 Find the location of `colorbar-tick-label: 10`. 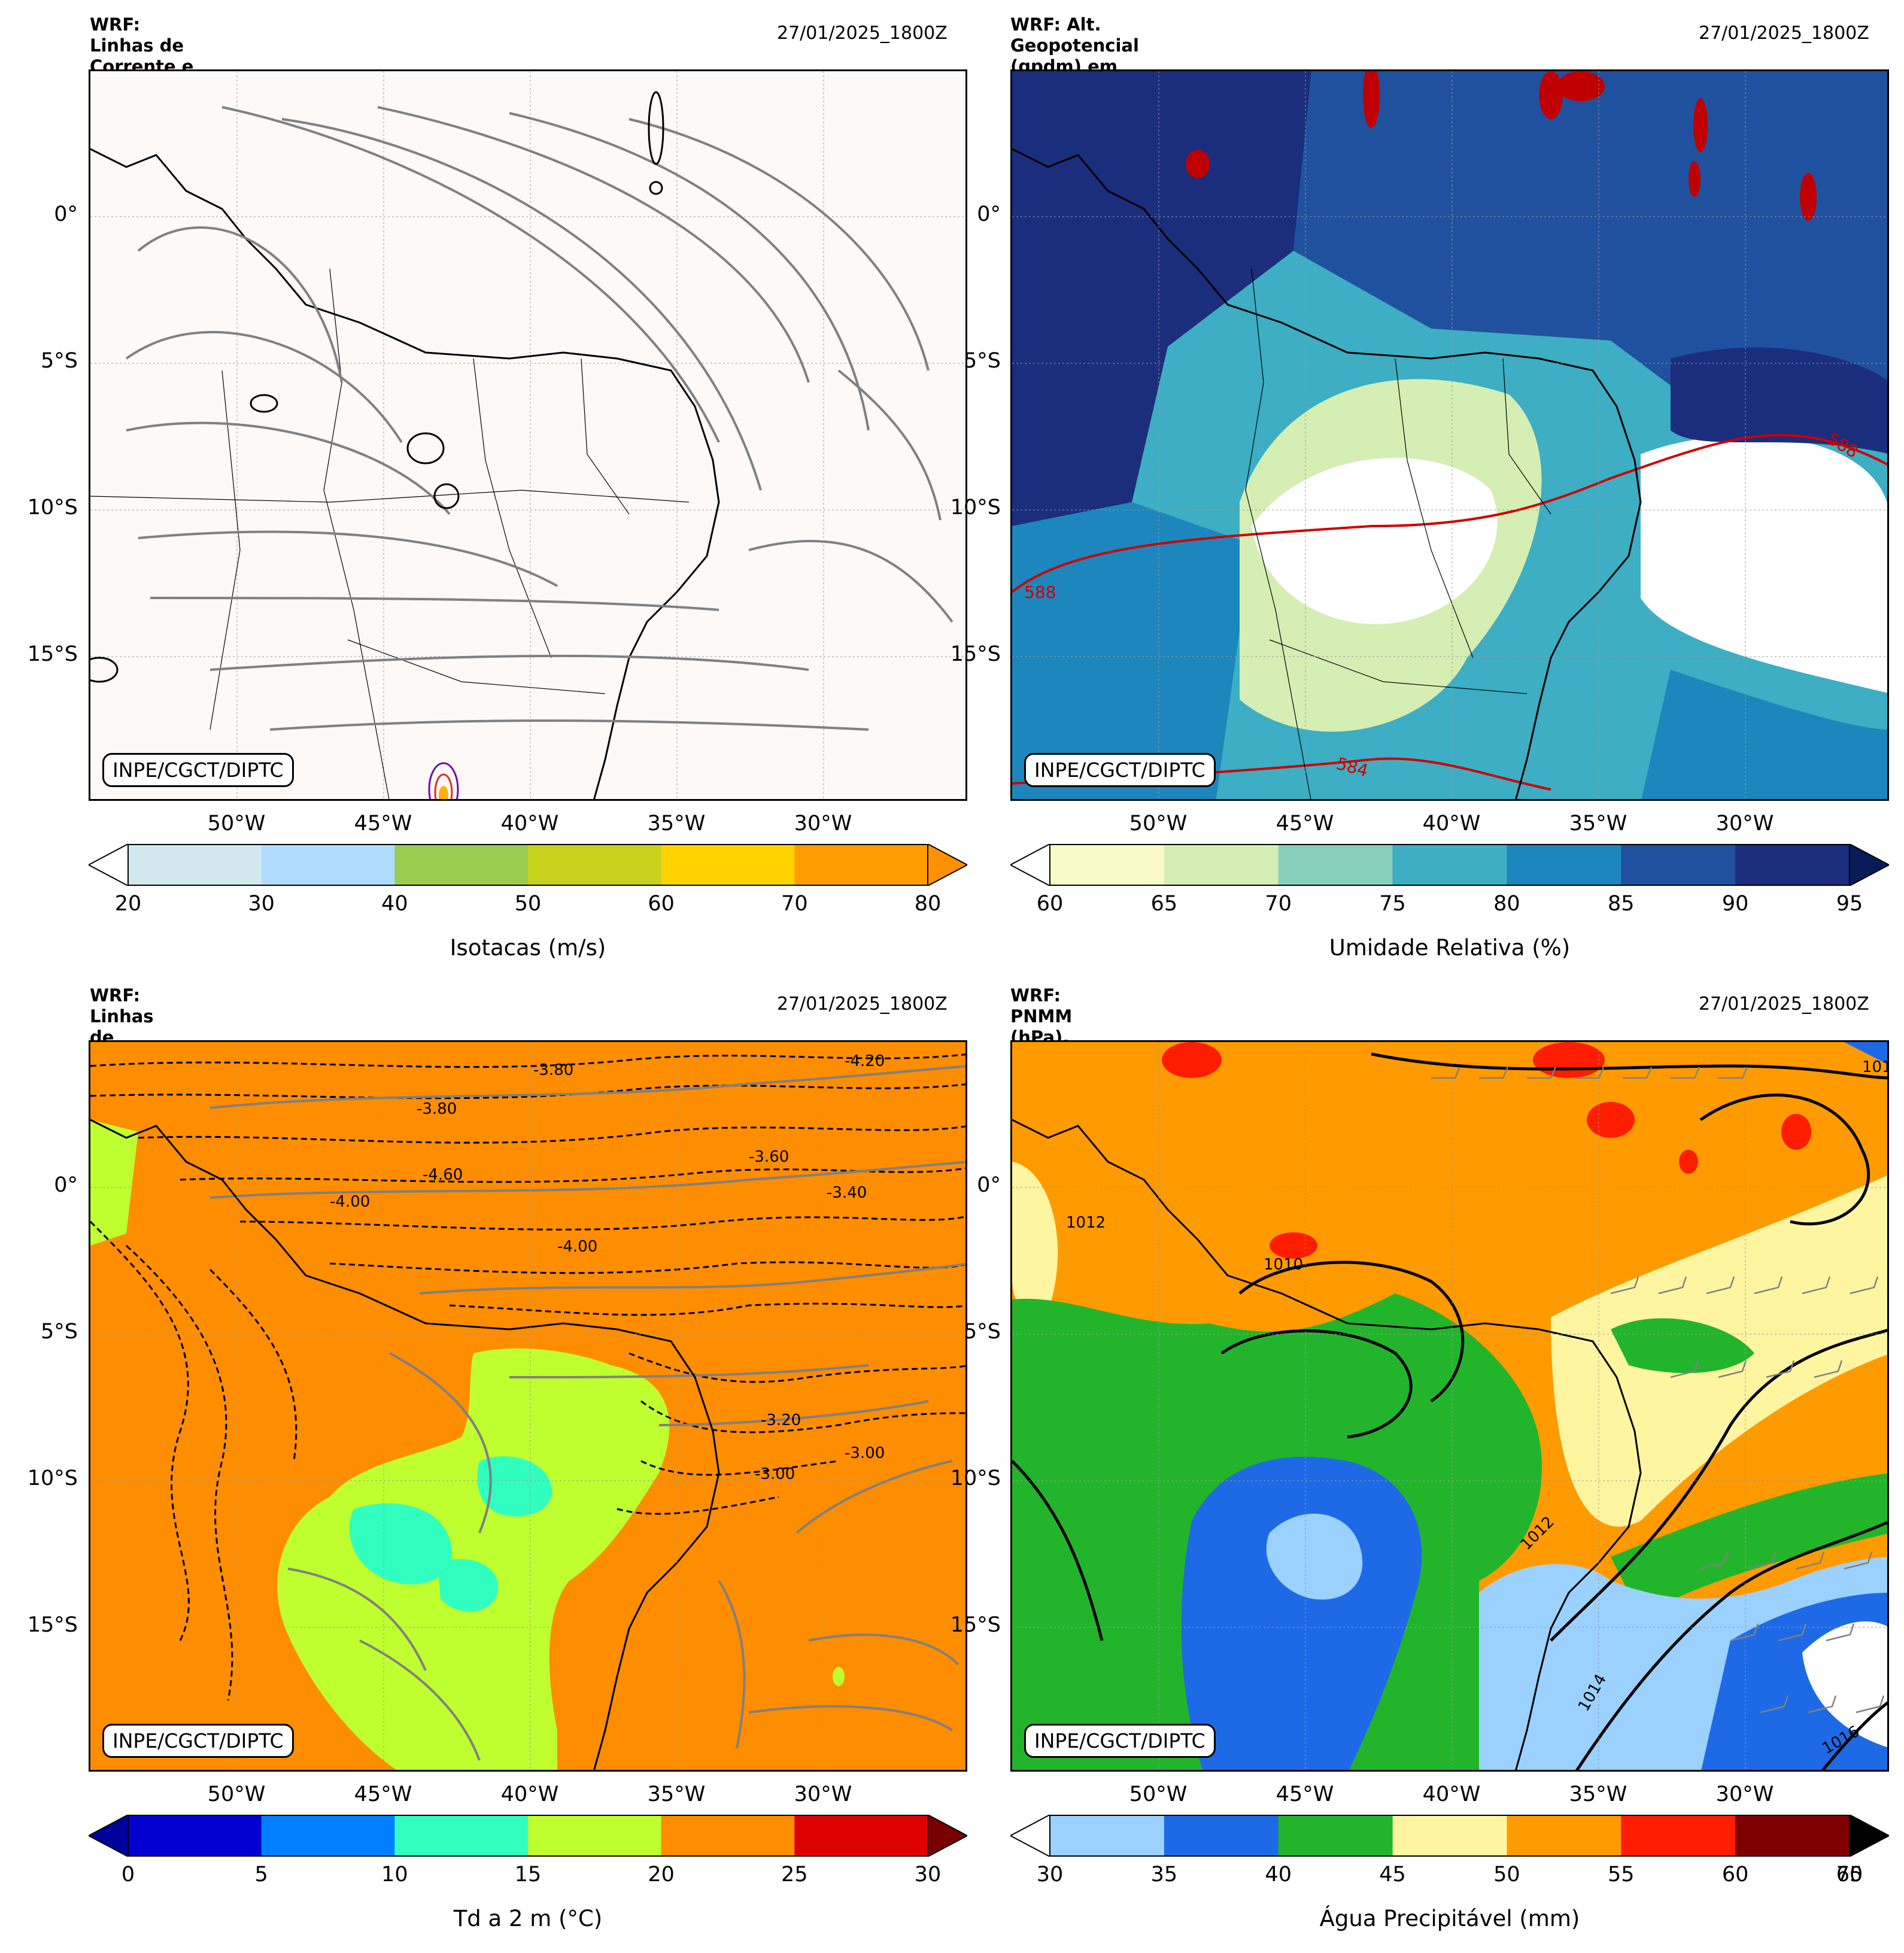

colorbar-tick-label: 10 is located at coordinates (395, 1875).